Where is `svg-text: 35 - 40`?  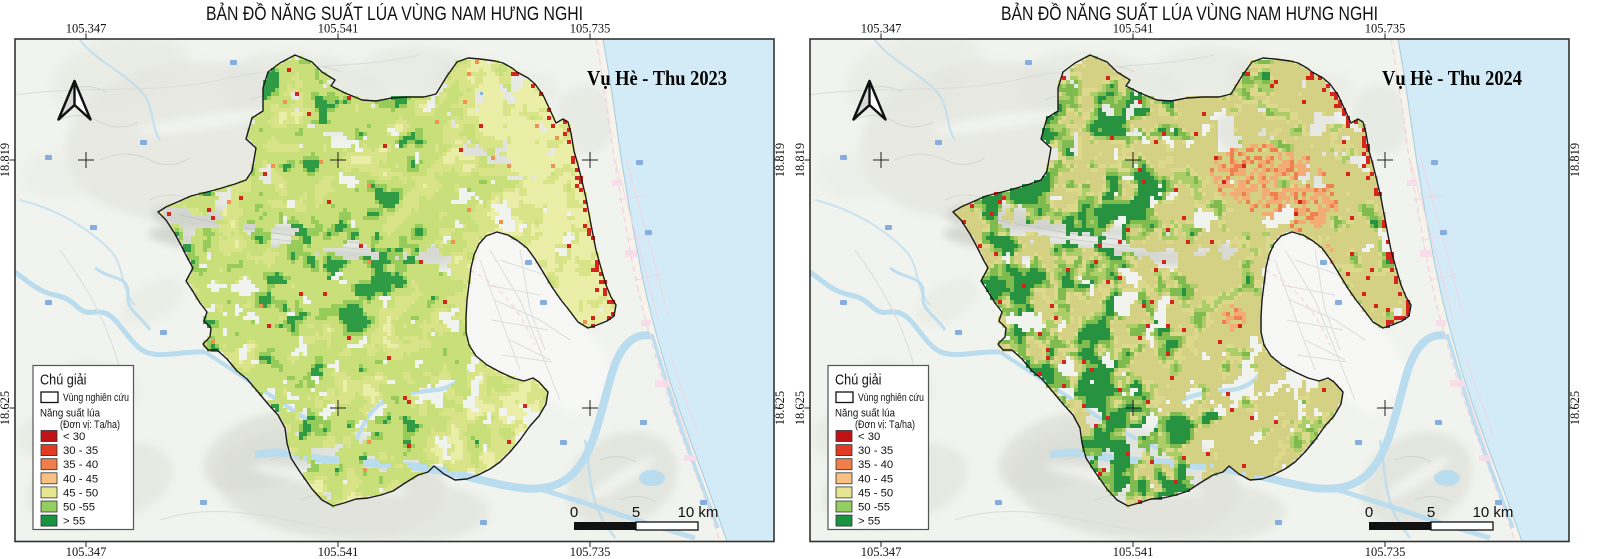 svg-text: 35 - 40 is located at coordinates (80, 465).